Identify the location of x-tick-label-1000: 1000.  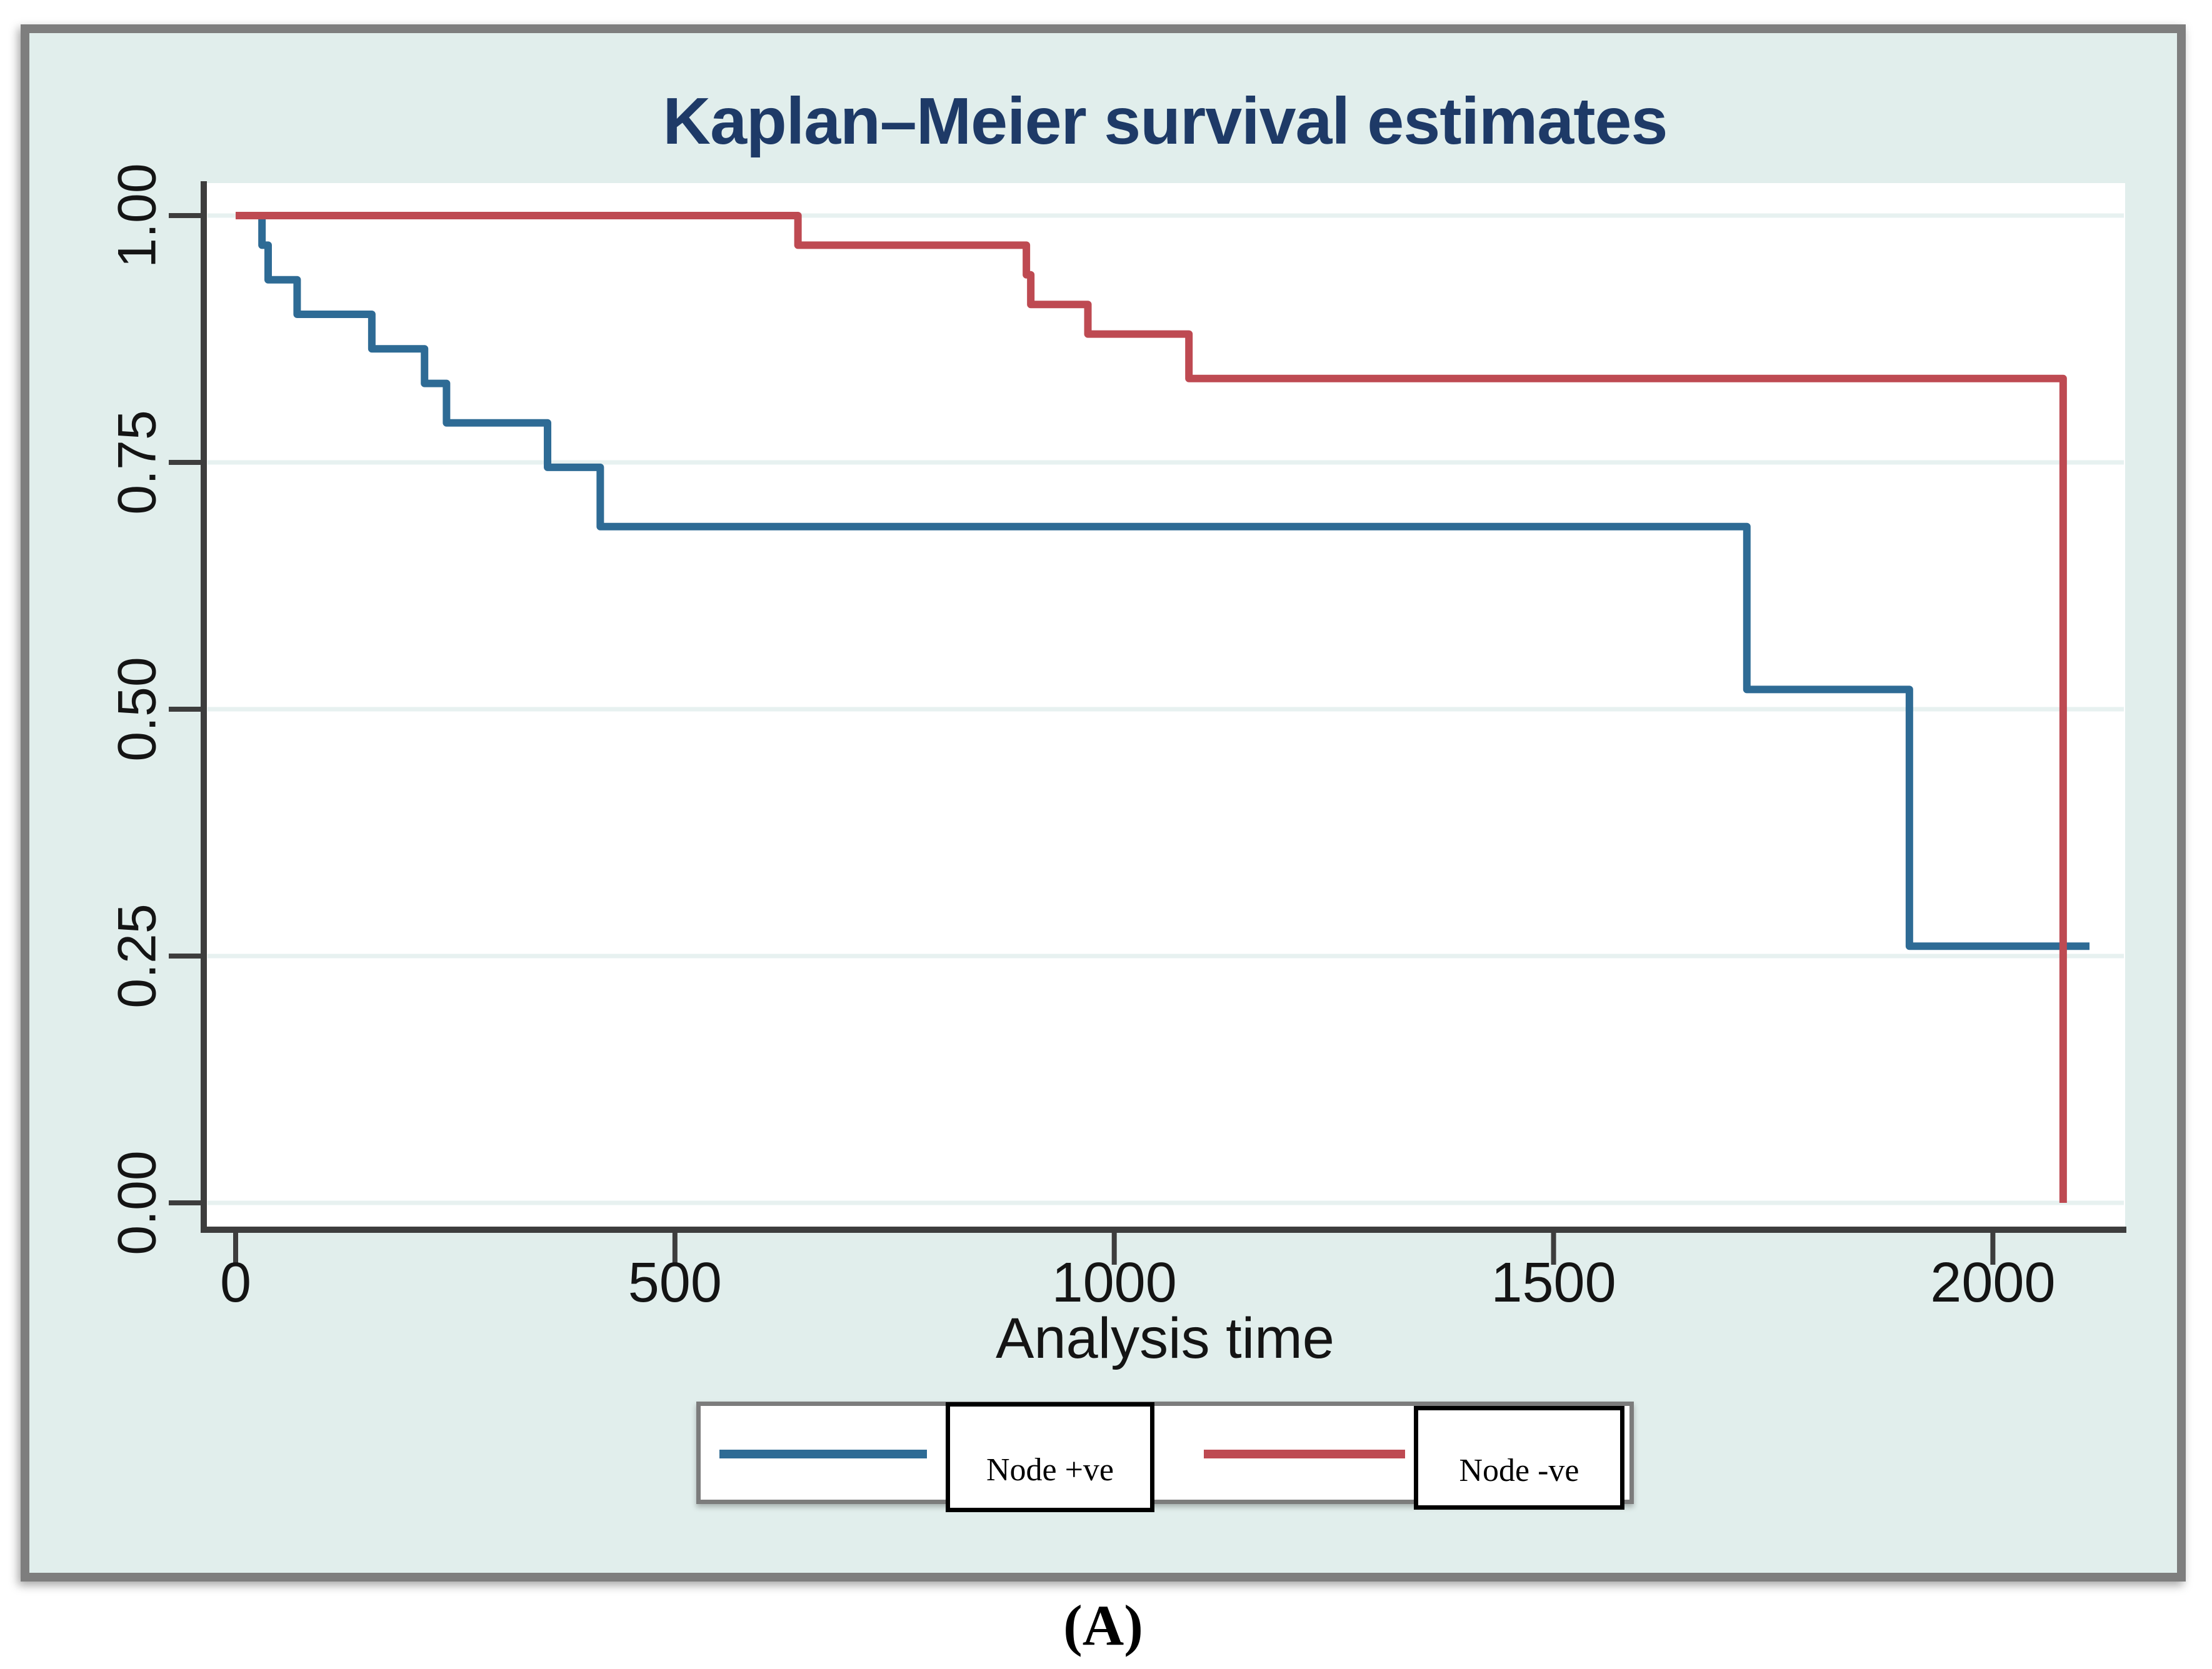
(1114, 1283).